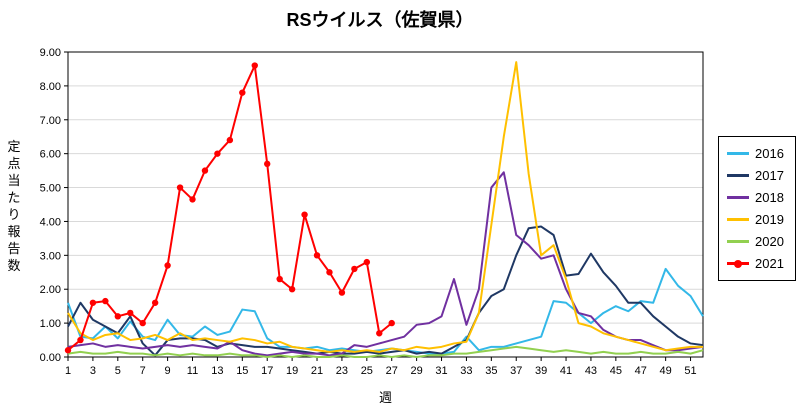 Image resolution: width=800 pixels, height=410 pixels. I want to click on x-tick-label: 23, so click(342, 371).